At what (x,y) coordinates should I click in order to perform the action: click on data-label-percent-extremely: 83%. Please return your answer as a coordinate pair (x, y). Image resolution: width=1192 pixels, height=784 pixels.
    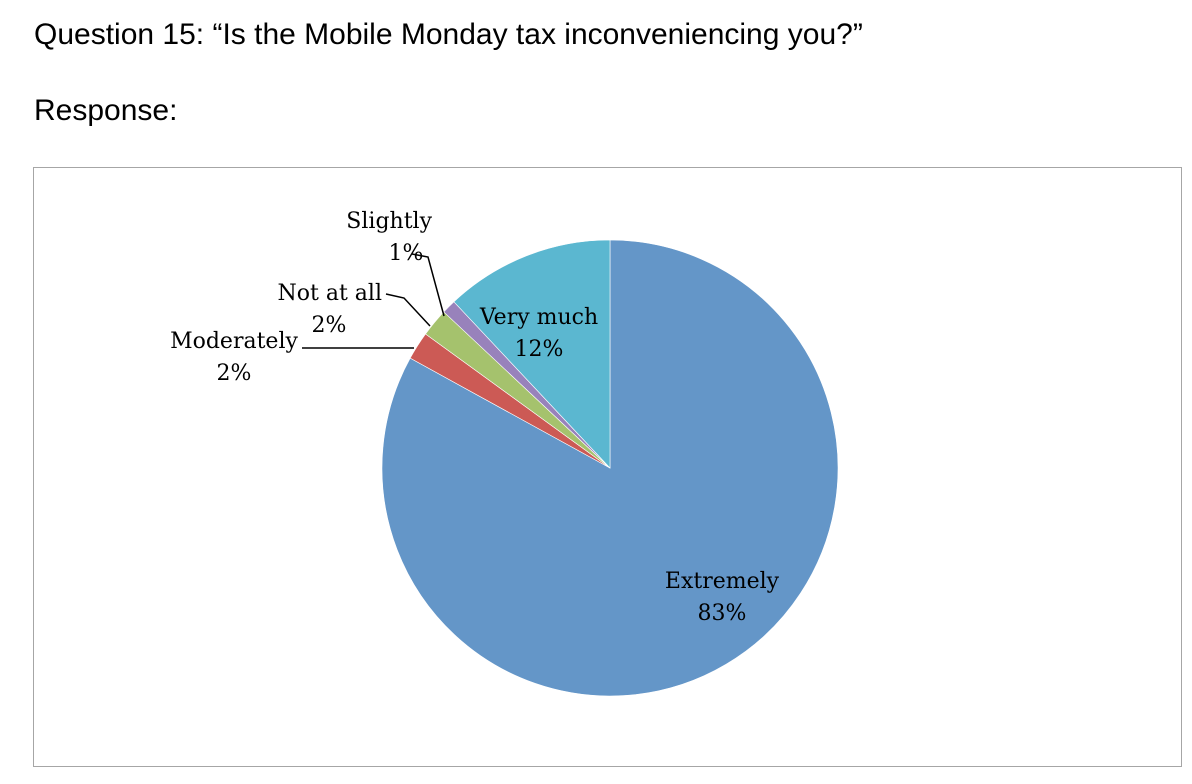
    Looking at the image, I should click on (722, 613).